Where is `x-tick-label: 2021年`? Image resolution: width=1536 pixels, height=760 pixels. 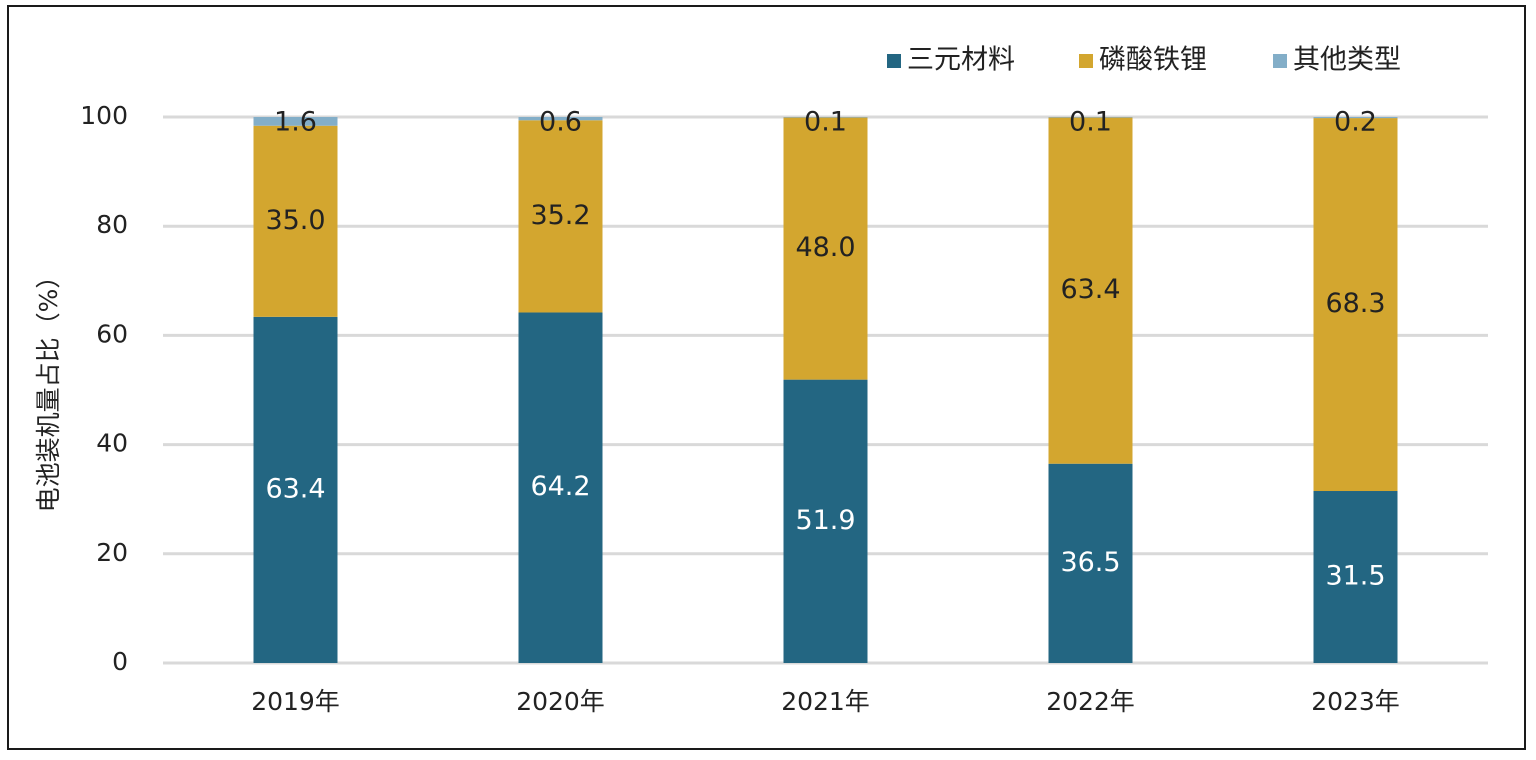 x-tick-label: 2021年 is located at coordinates (825, 701).